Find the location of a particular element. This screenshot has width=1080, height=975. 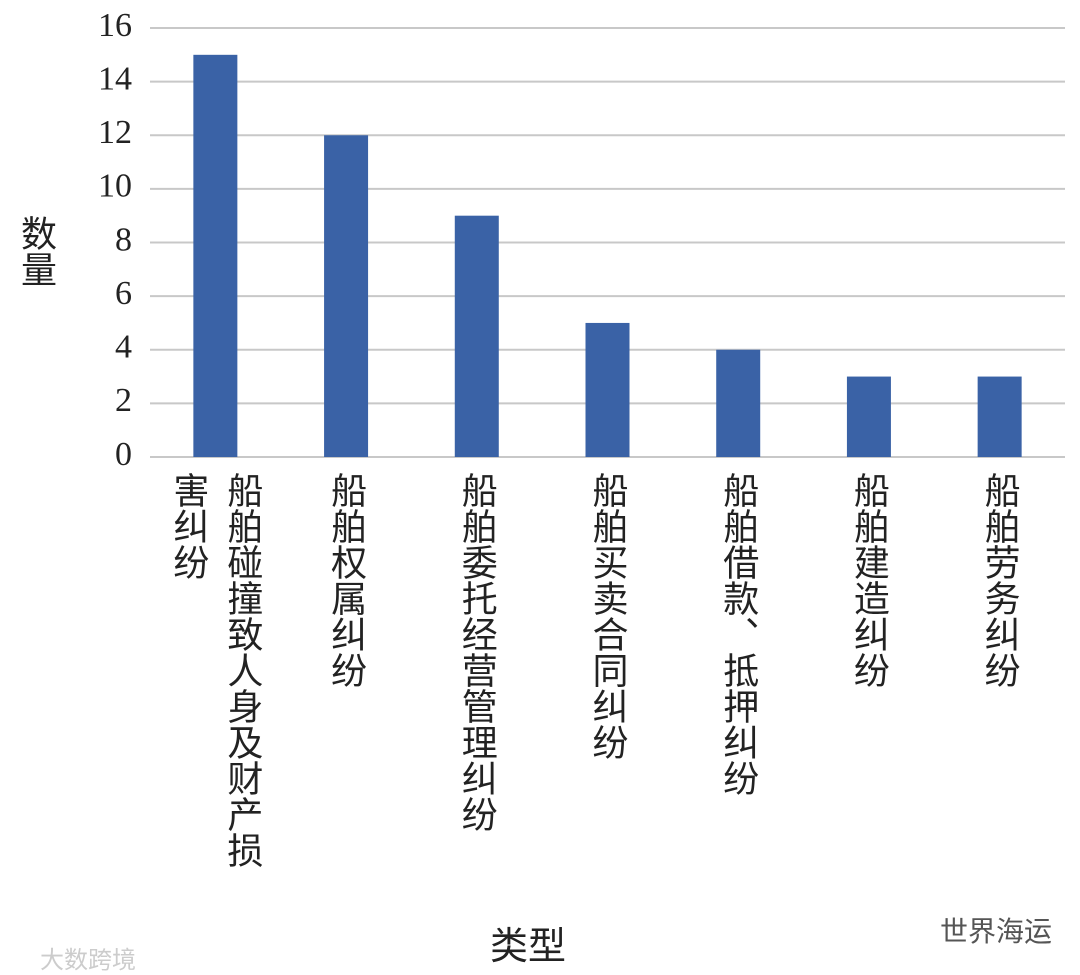

y-tick-label: 12 is located at coordinates (115, 132).